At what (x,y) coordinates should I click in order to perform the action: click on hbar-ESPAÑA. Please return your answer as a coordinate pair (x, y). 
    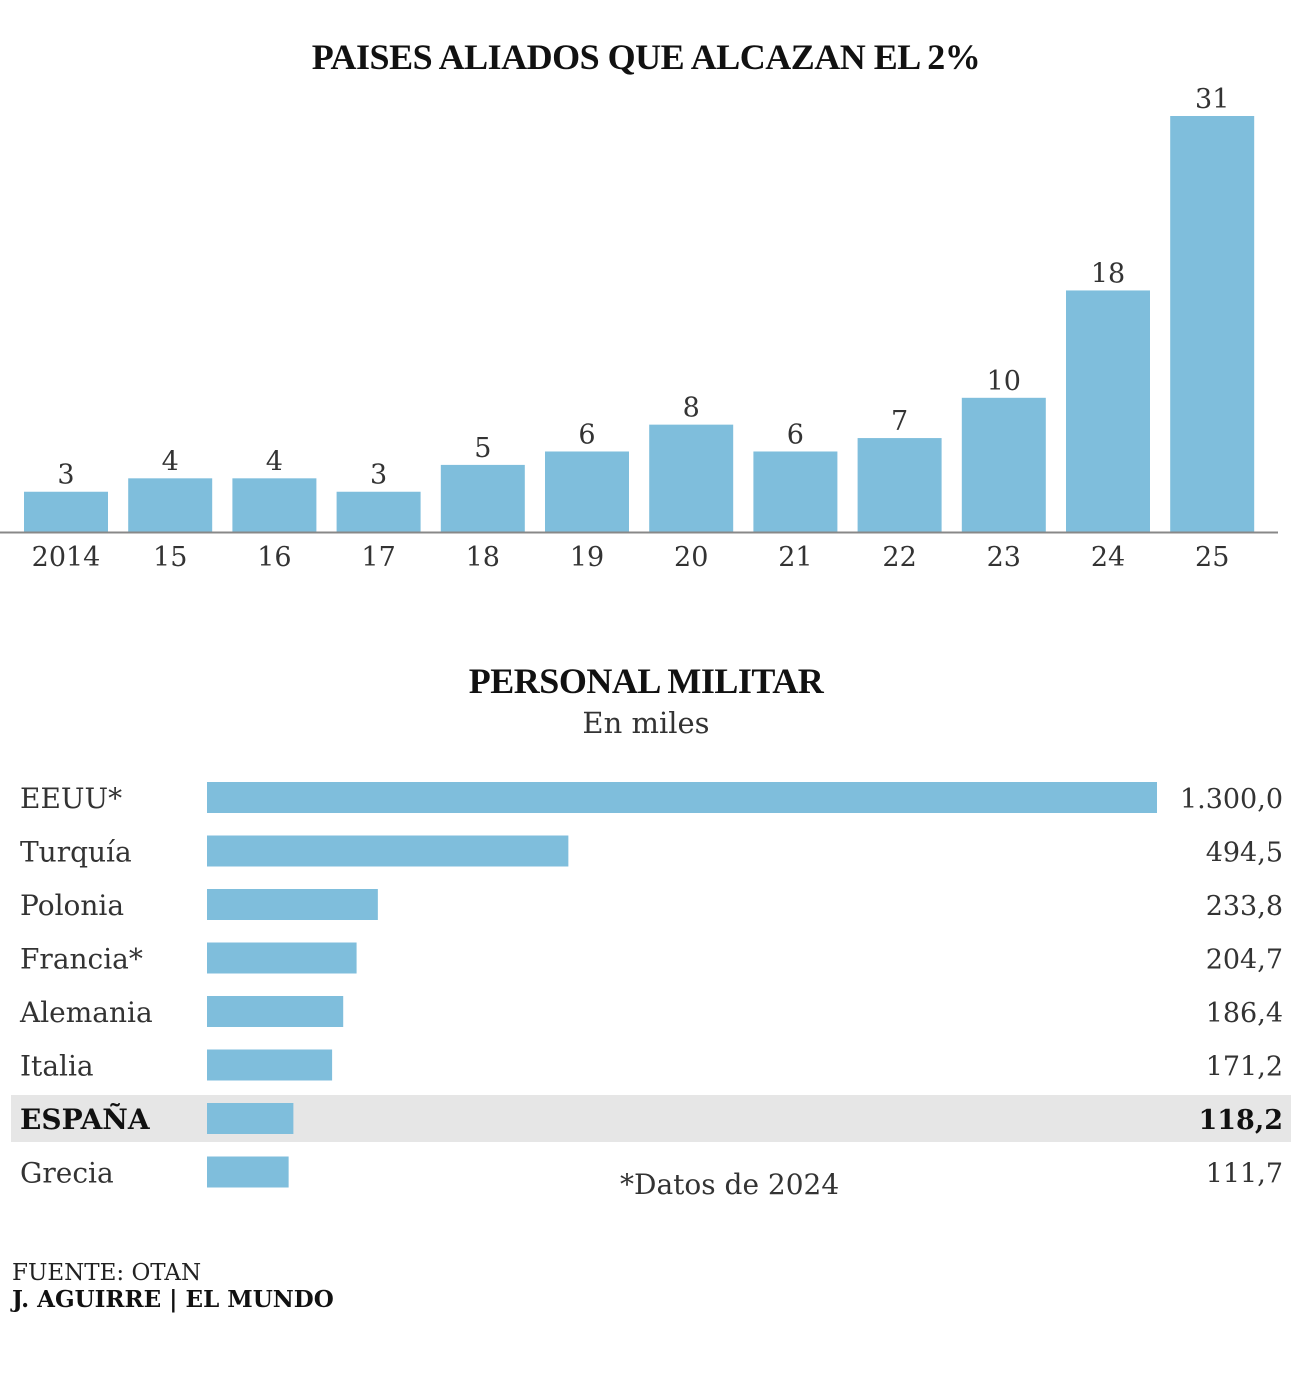
    Looking at the image, I should click on (250, 1118).